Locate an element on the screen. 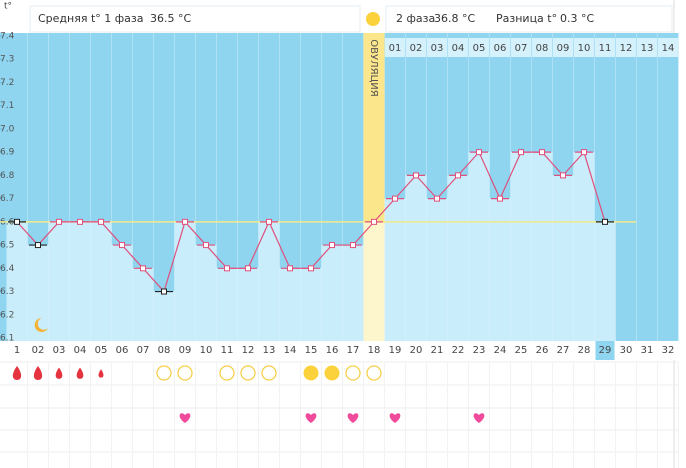 The height and width of the screenshot is (468, 686). y-tick-label: 6.1 is located at coordinates (7, 339).